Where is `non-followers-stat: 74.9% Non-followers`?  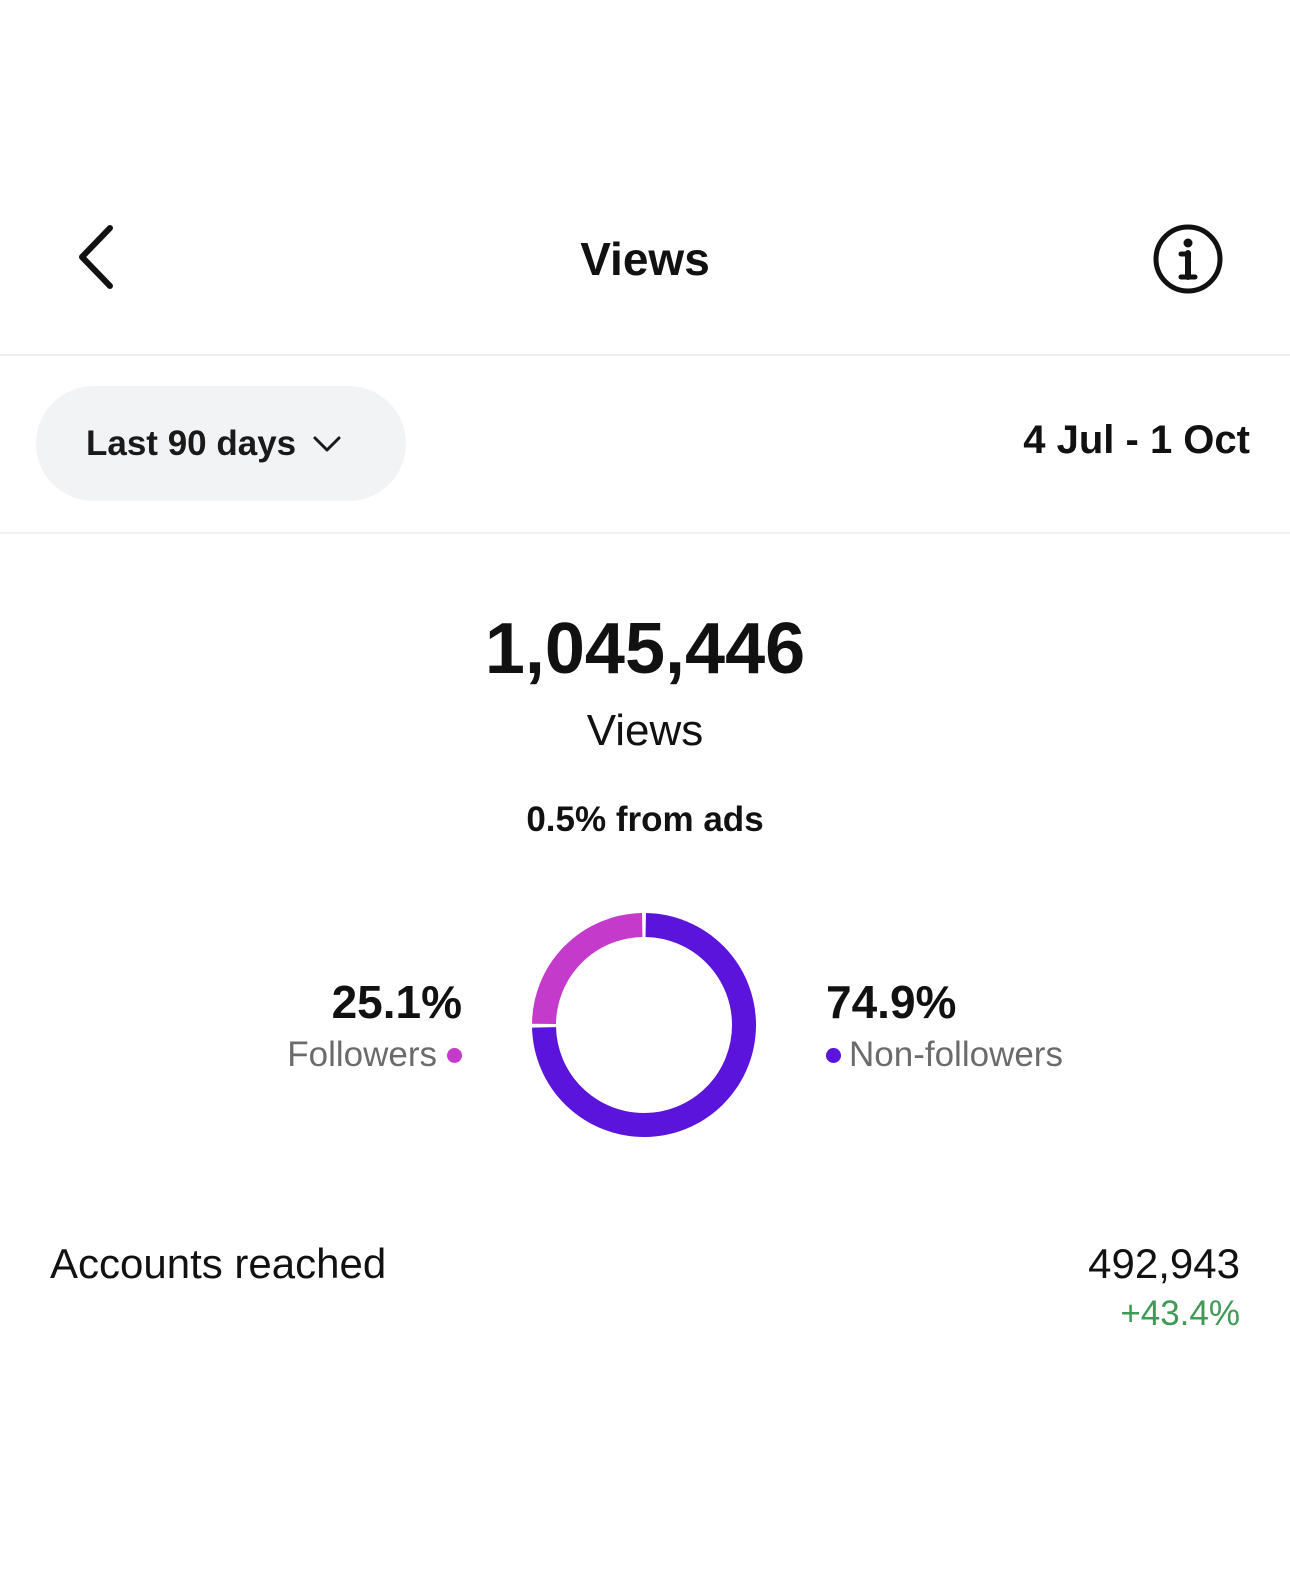
non-followers-stat: 74.9% Non-followers is located at coordinates (976, 1025).